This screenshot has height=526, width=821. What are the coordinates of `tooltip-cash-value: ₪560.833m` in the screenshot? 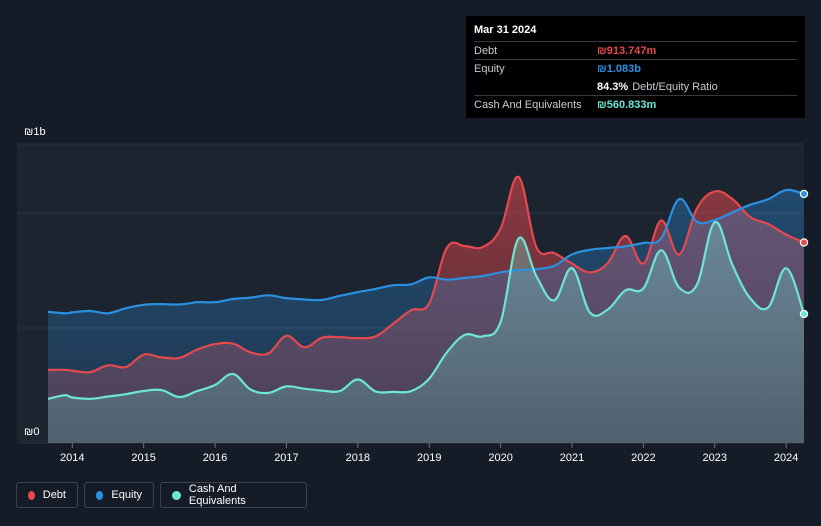 It's located at (627, 104).